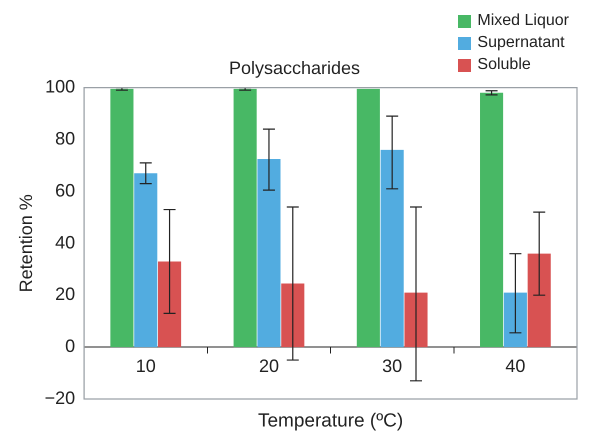 Image resolution: width=593 pixels, height=441 pixels. What do you see at coordinates (515, 366) in the screenshot?
I see `x-tick-label: 40` at bounding box center [515, 366].